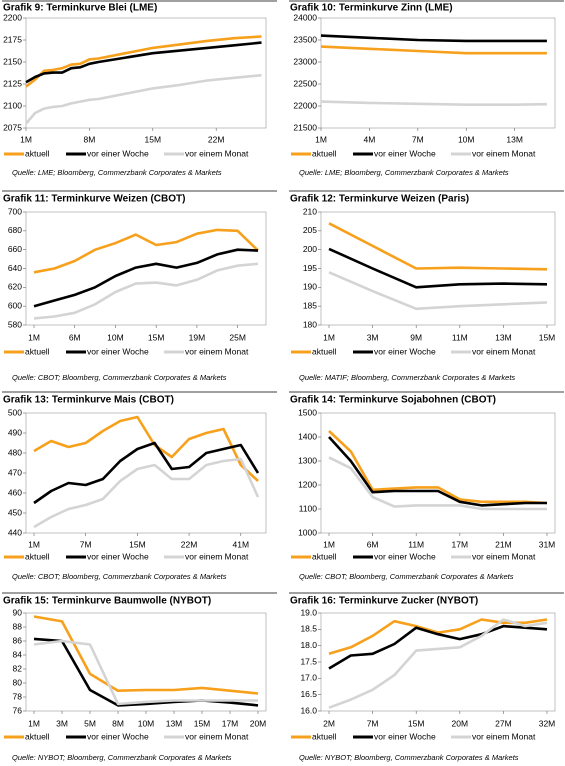  What do you see at coordinates (308, 661) in the screenshot?
I see `y-tick-label: 17.5` at bounding box center [308, 661].